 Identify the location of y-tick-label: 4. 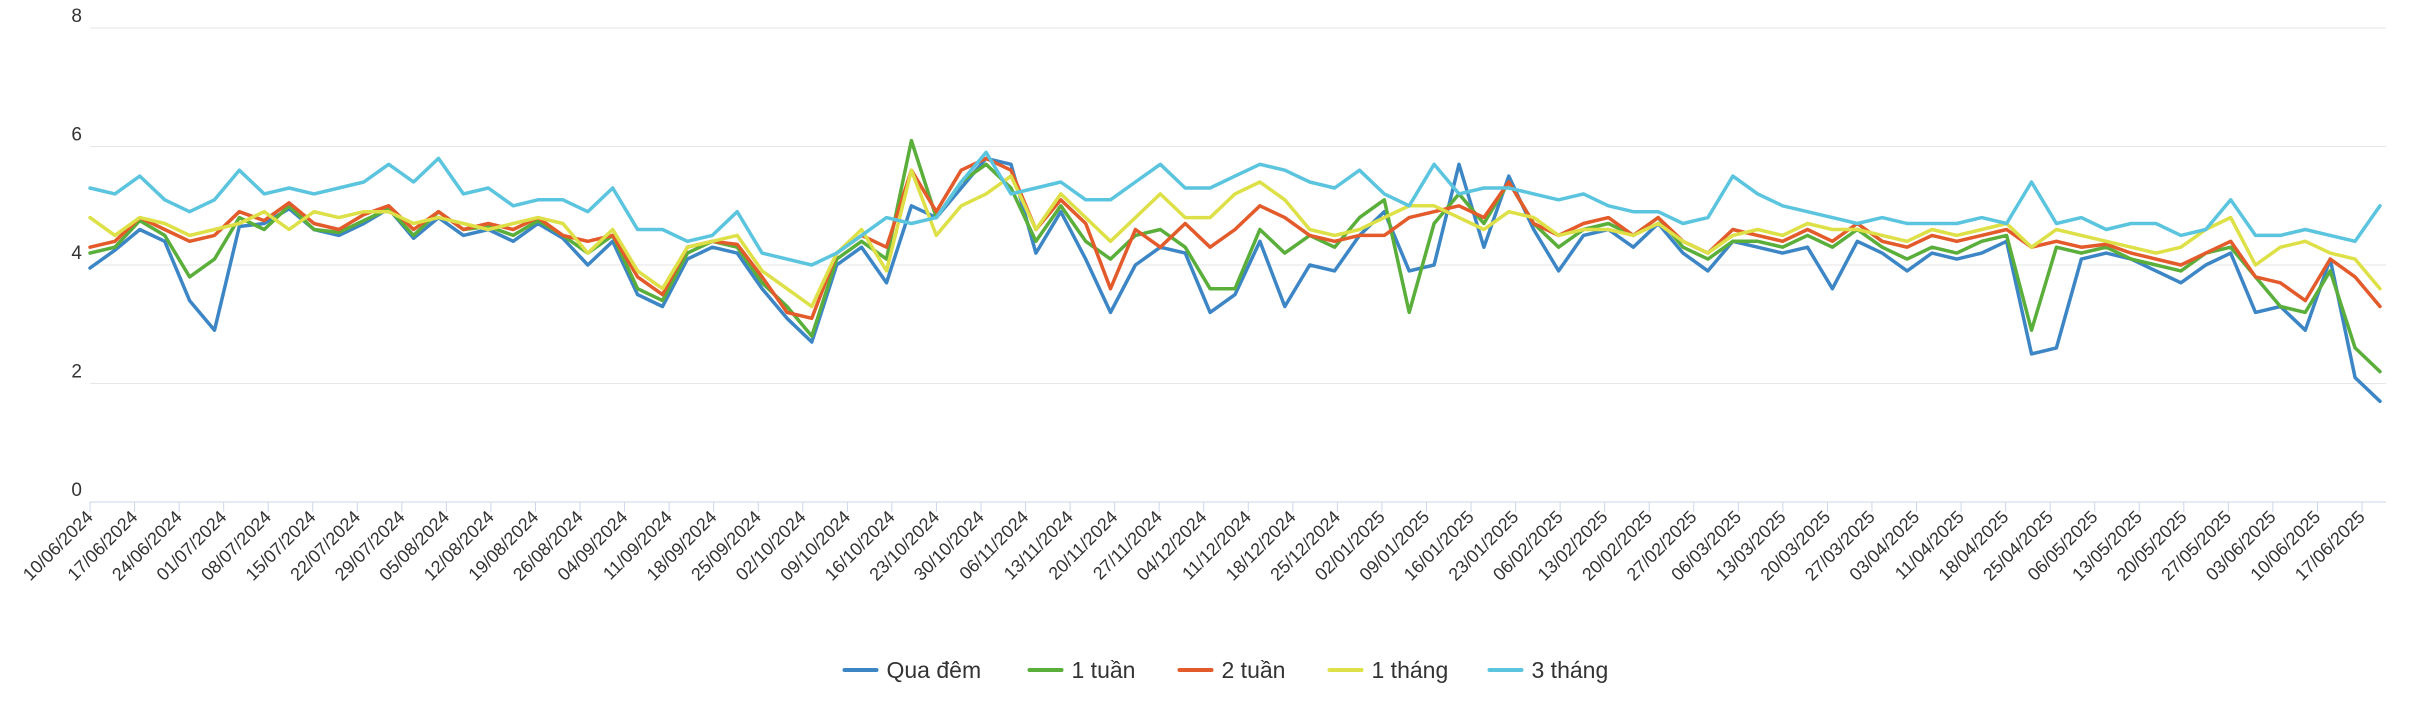
(76, 253).